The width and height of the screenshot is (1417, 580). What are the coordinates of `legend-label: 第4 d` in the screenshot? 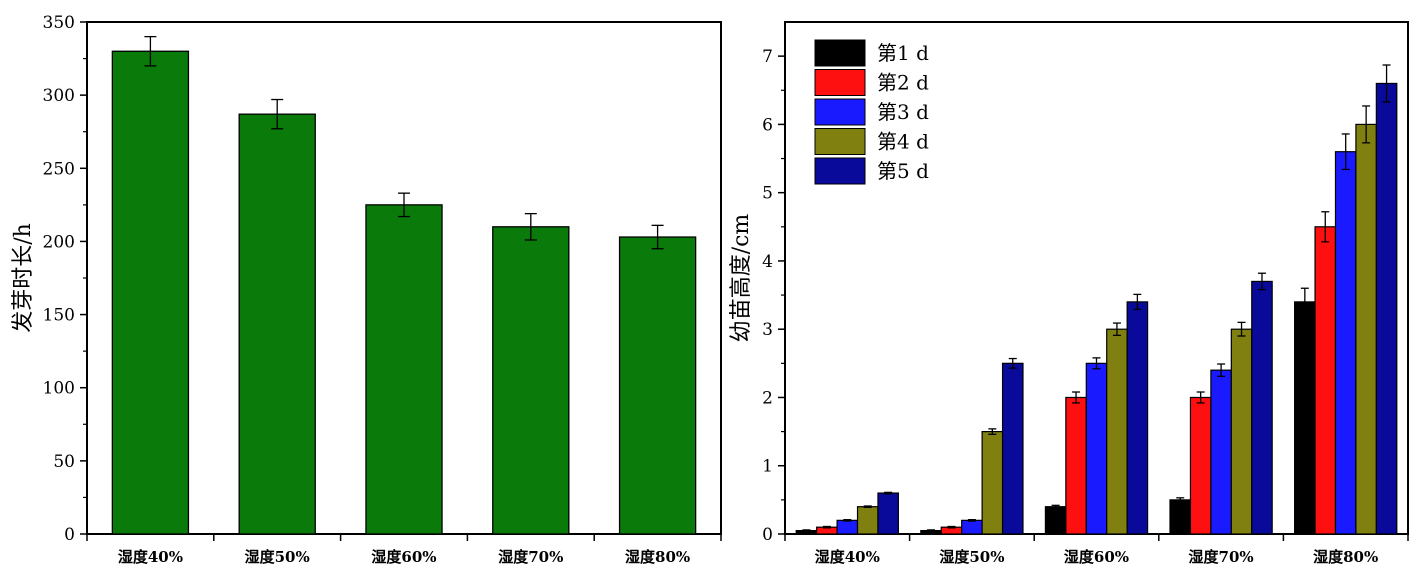 It's located at (903, 142).